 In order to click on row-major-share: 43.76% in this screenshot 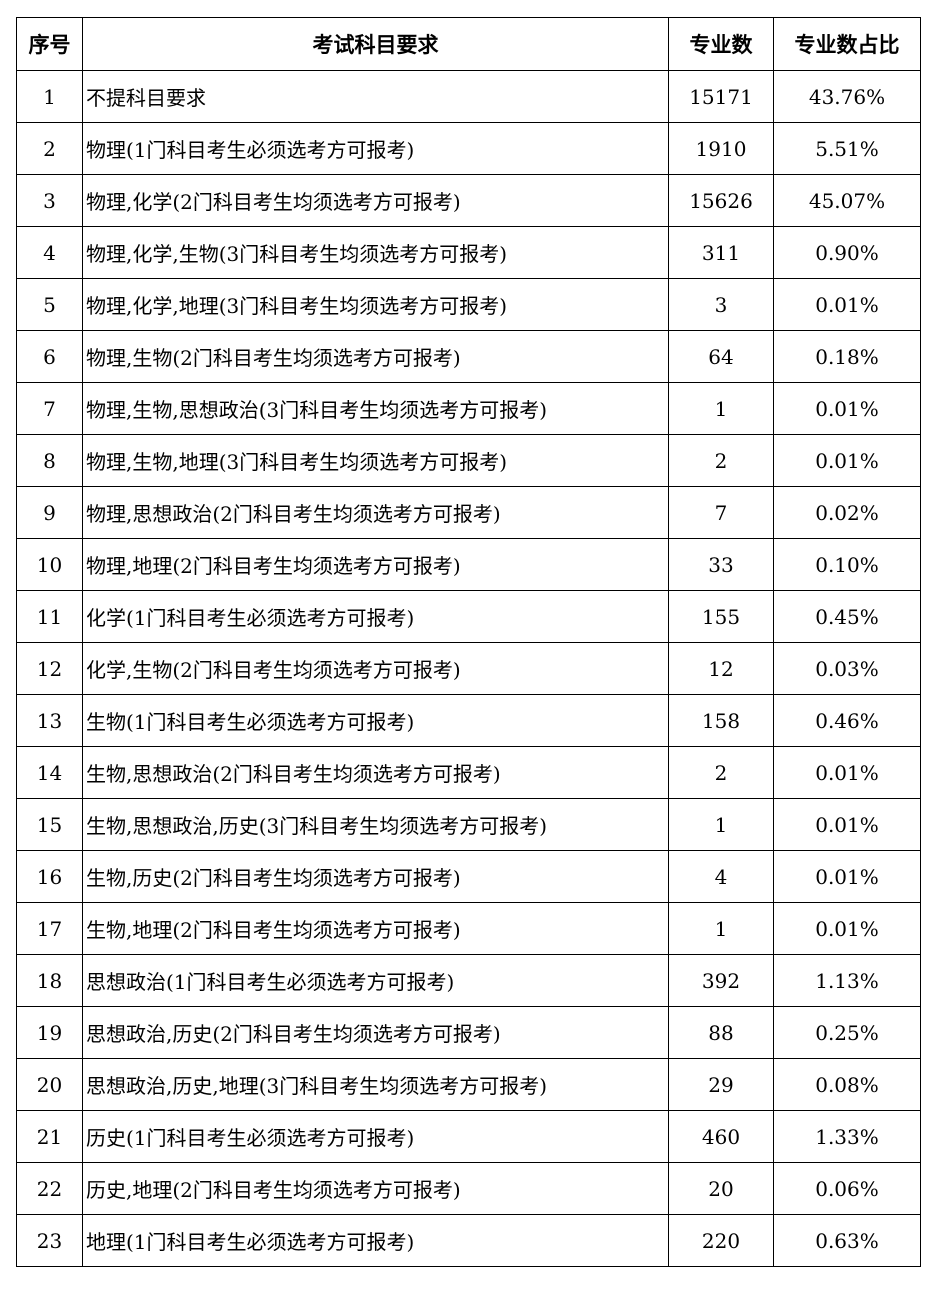, I will do `click(847, 96)`.